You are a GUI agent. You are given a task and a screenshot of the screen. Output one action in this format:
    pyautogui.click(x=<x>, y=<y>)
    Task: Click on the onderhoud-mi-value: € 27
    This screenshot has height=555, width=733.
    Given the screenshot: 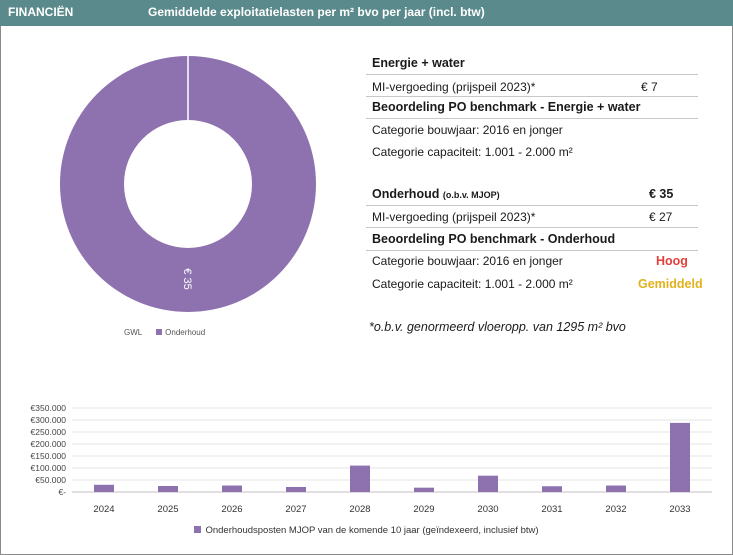 What is the action you would take?
    pyautogui.click(x=661, y=217)
    